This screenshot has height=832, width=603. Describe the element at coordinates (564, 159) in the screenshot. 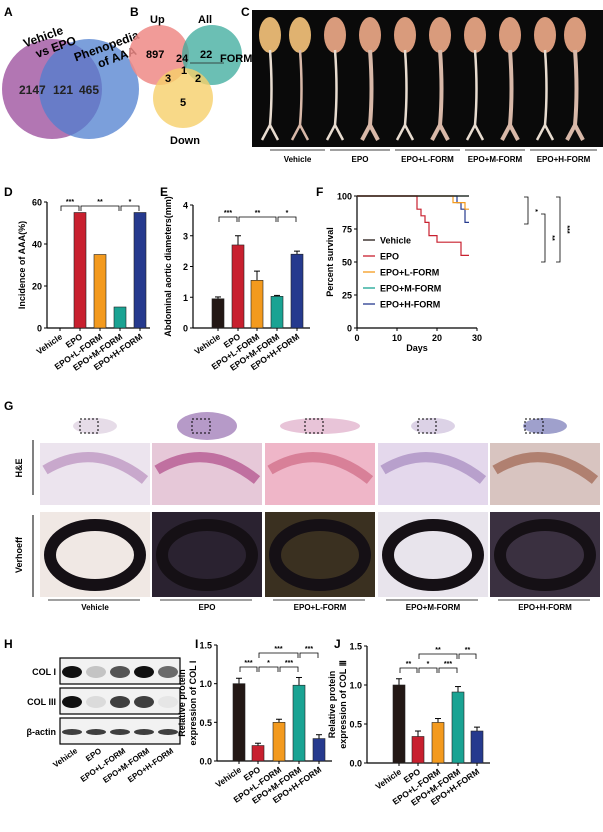

I see `group-label-4: EPO+H-FORM` at that location.